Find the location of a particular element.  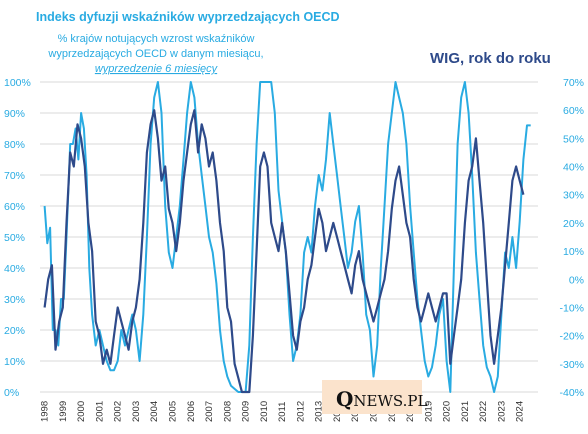

left-tick-label: 0% is located at coordinates (11, 393).